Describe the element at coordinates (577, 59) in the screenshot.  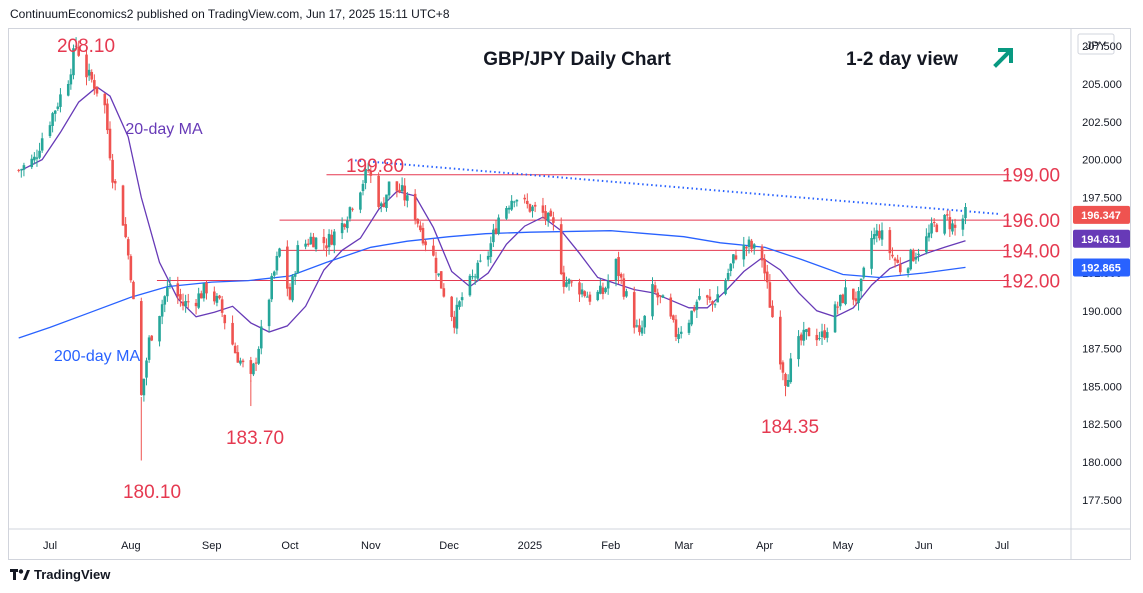
I see `chart-title: GBP/JPY Daily Chart` at that location.